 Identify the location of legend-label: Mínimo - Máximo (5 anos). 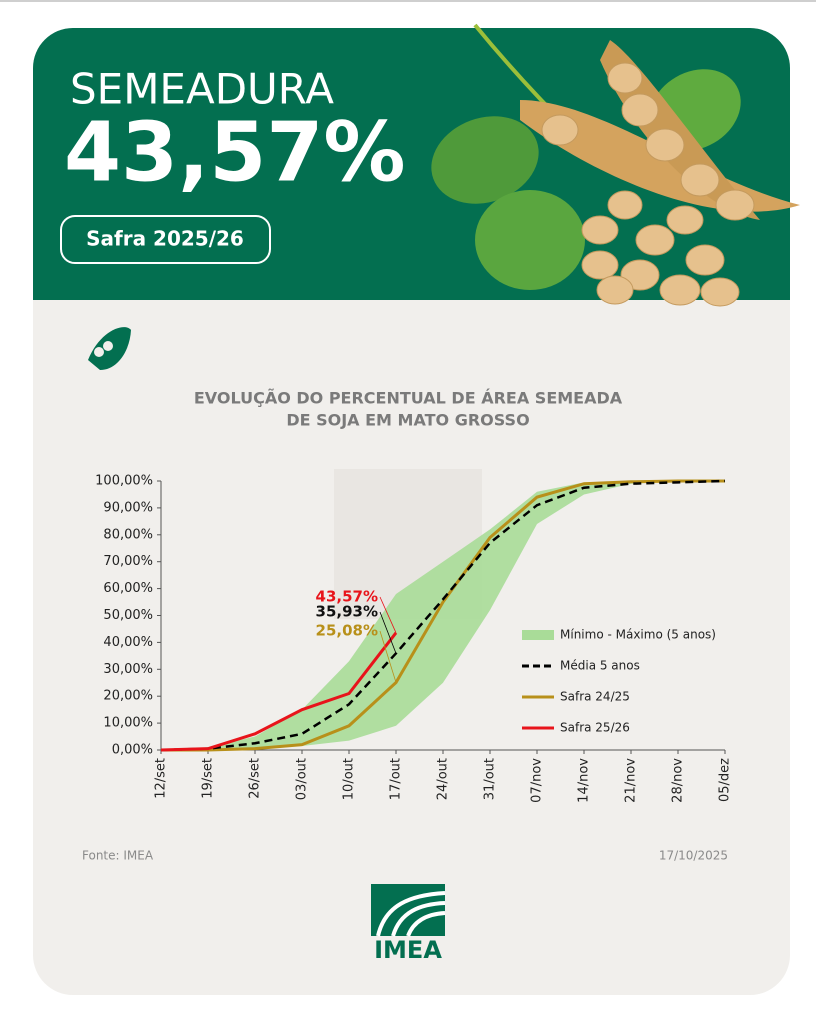
(638, 635).